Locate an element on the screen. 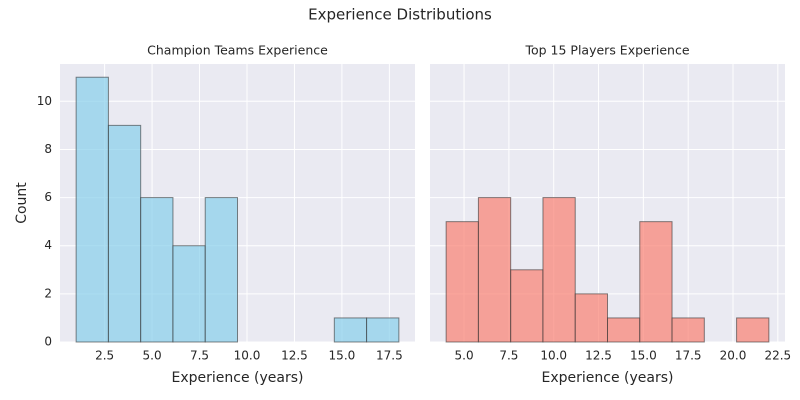  y-tick-label: 8 is located at coordinates (48, 149).